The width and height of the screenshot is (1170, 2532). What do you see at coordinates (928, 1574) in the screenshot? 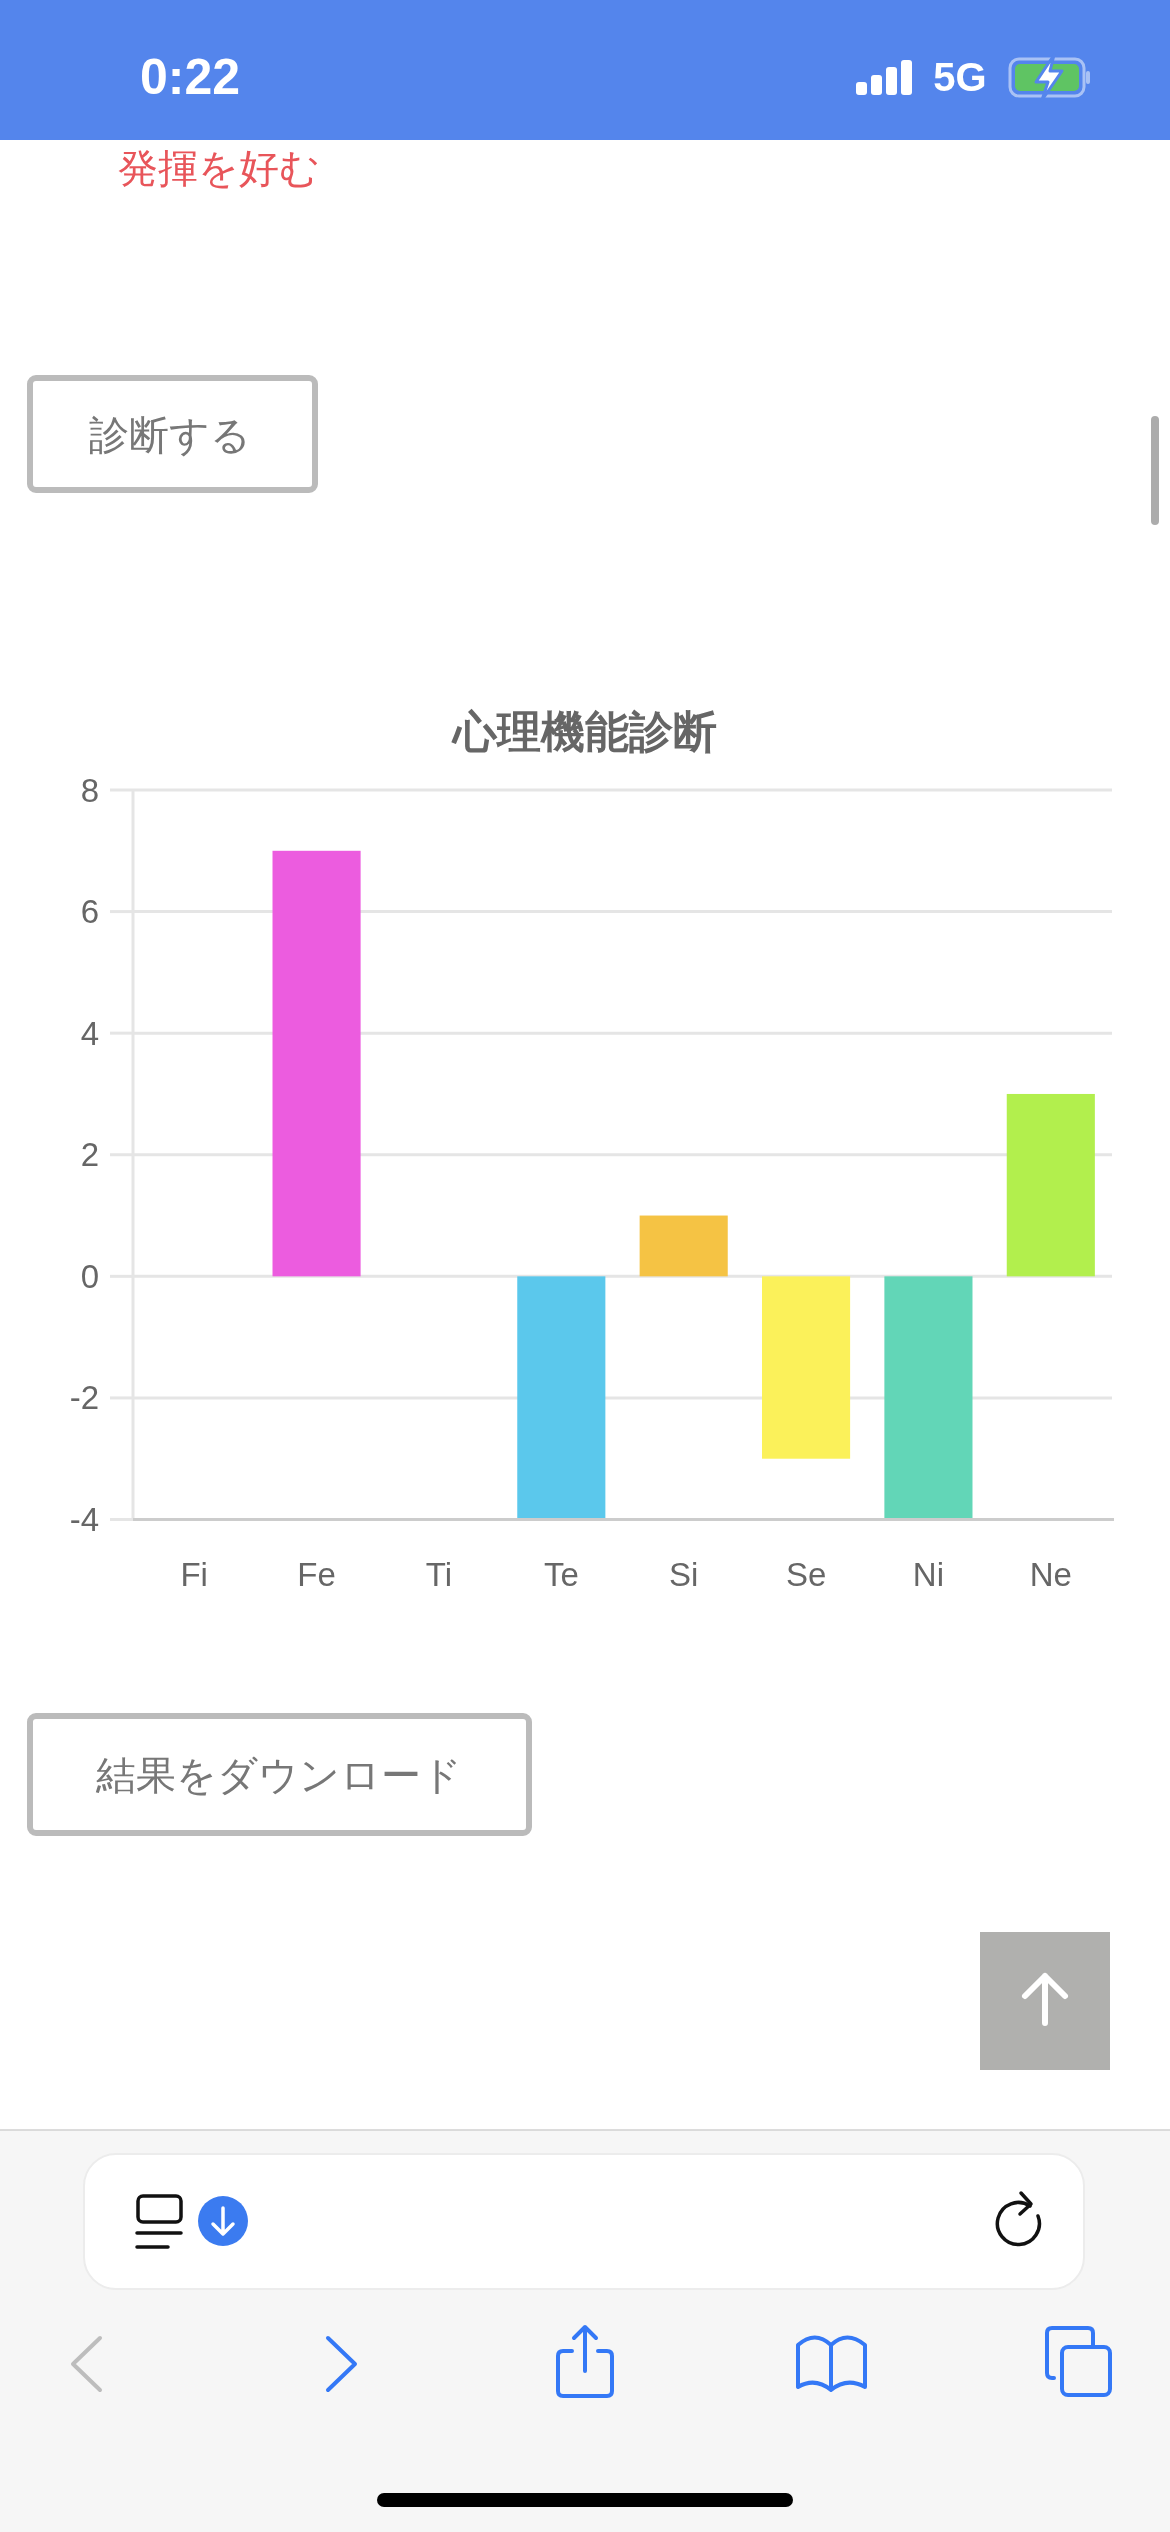
I see `x-tick-label: Ni` at bounding box center [928, 1574].